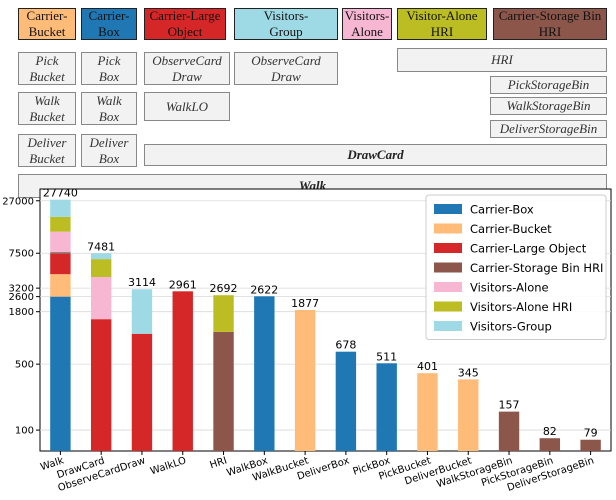 The height and width of the screenshot is (500, 616). I want to click on legend-label: Visitors-Alone, so click(509, 288).